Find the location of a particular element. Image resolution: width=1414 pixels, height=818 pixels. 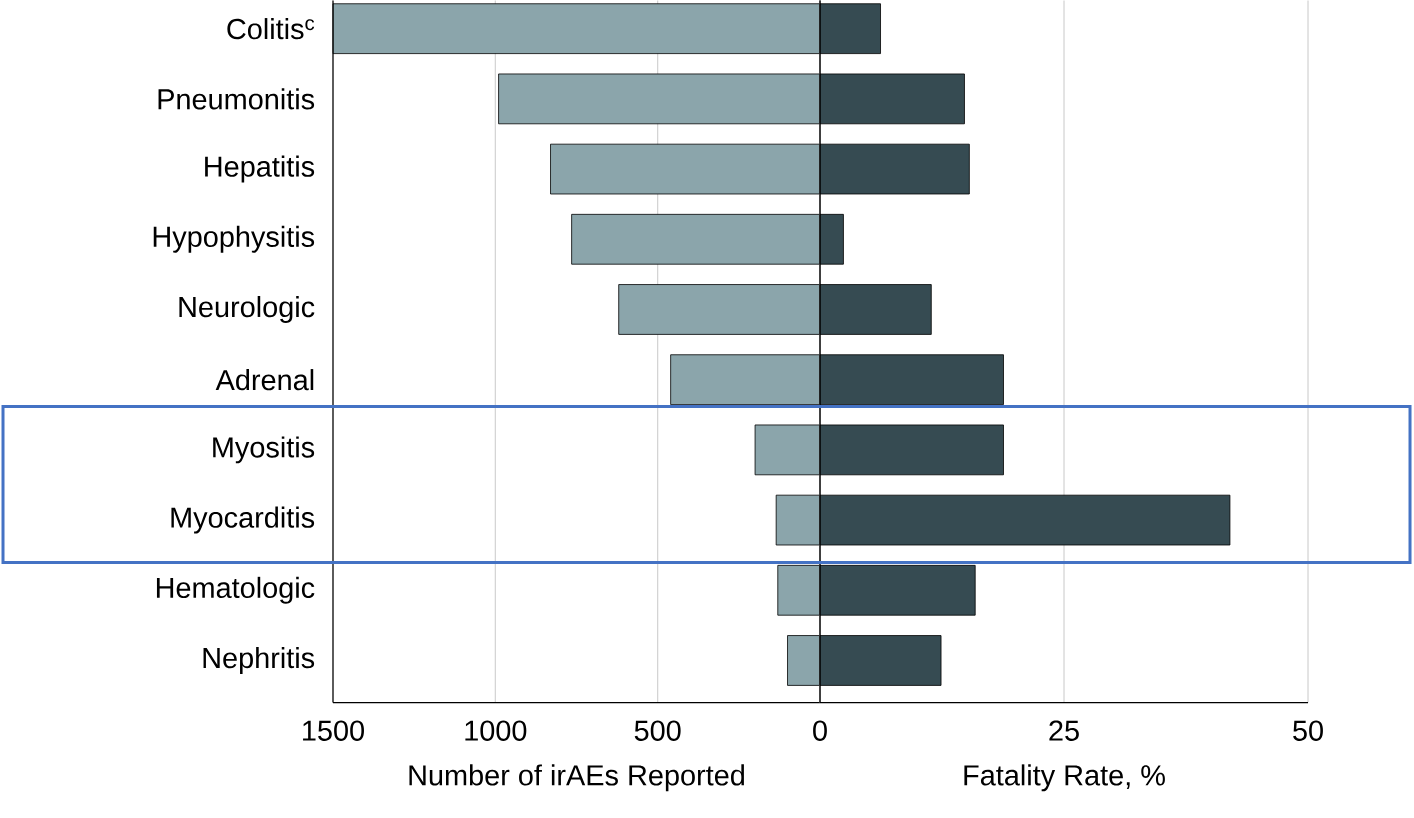

x-tick-label: 0 is located at coordinates (820, 731).